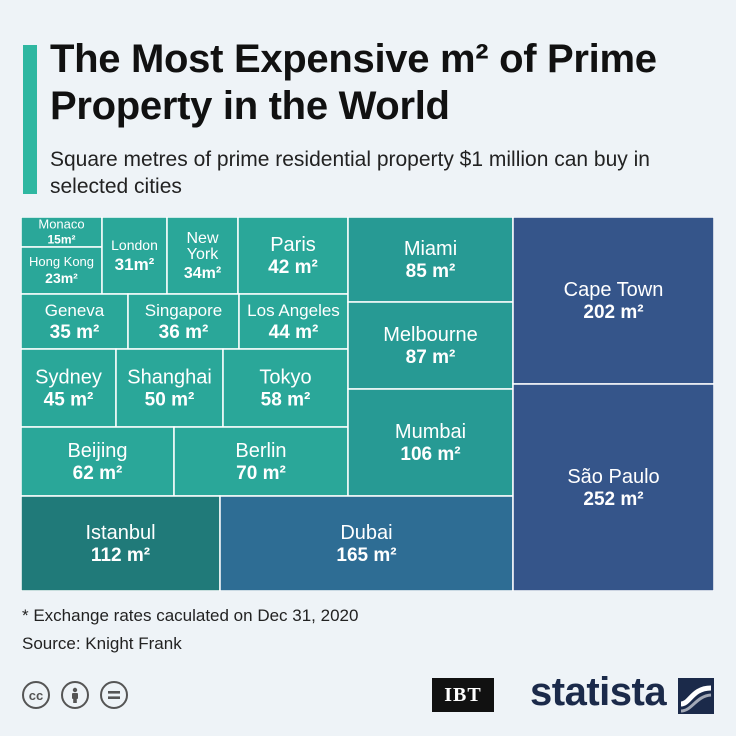 This screenshot has height=736, width=736. What do you see at coordinates (202, 273) in the screenshot?
I see `treemap-value-new-york: 34m²` at bounding box center [202, 273].